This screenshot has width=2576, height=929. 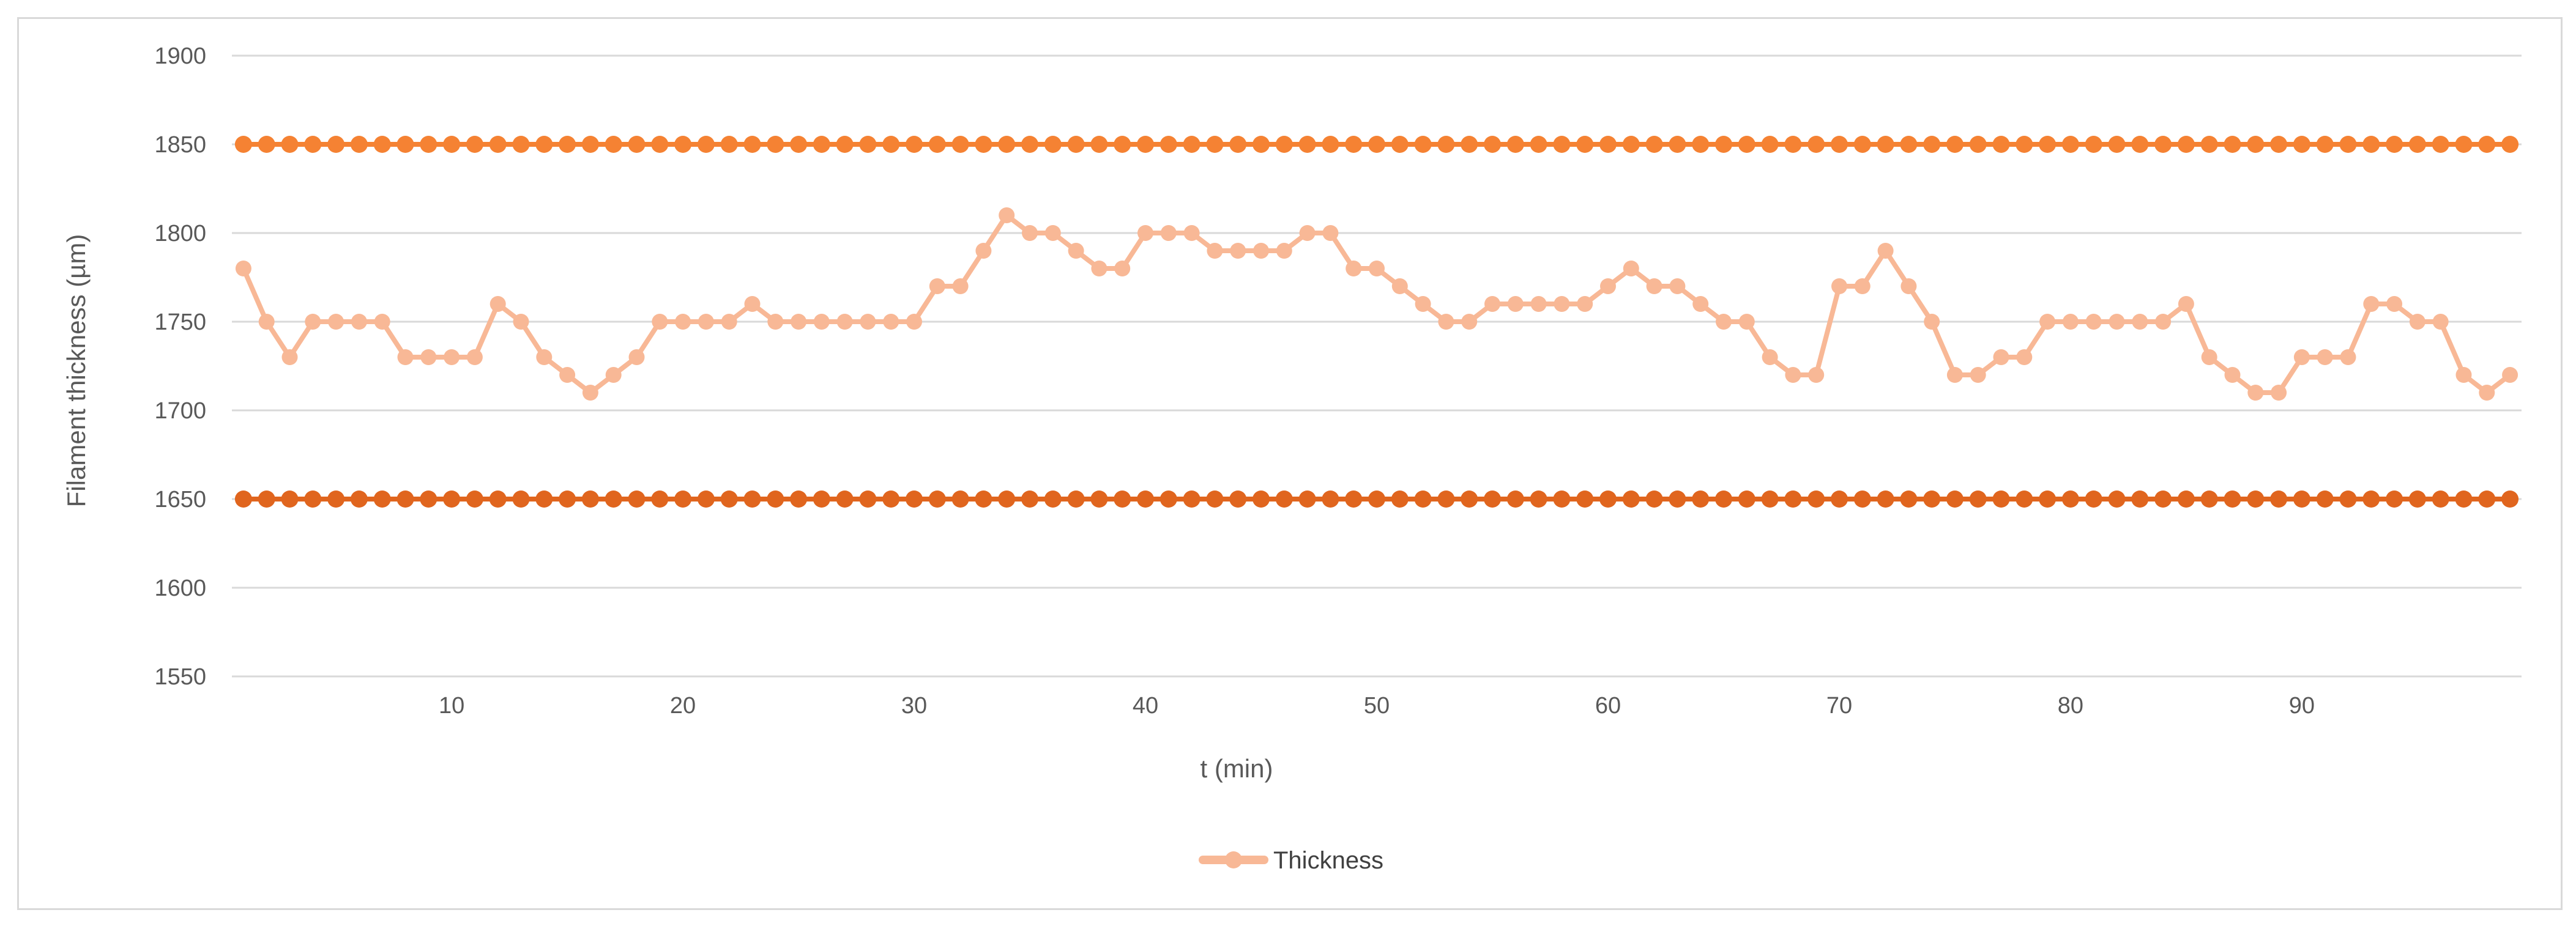 What do you see at coordinates (1291, 861) in the screenshot?
I see `legend: Thickness` at bounding box center [1291, 861].